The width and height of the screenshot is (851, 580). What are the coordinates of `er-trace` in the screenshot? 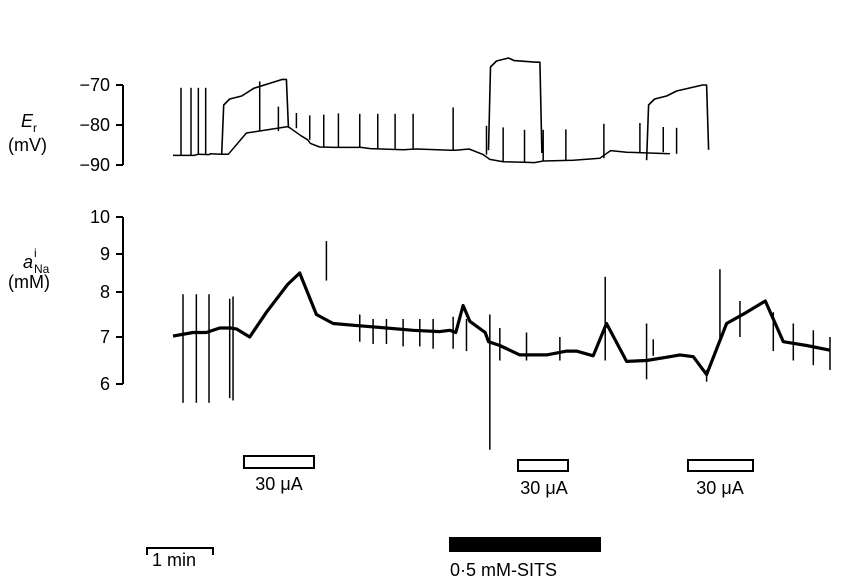 It's located at (421, 144).